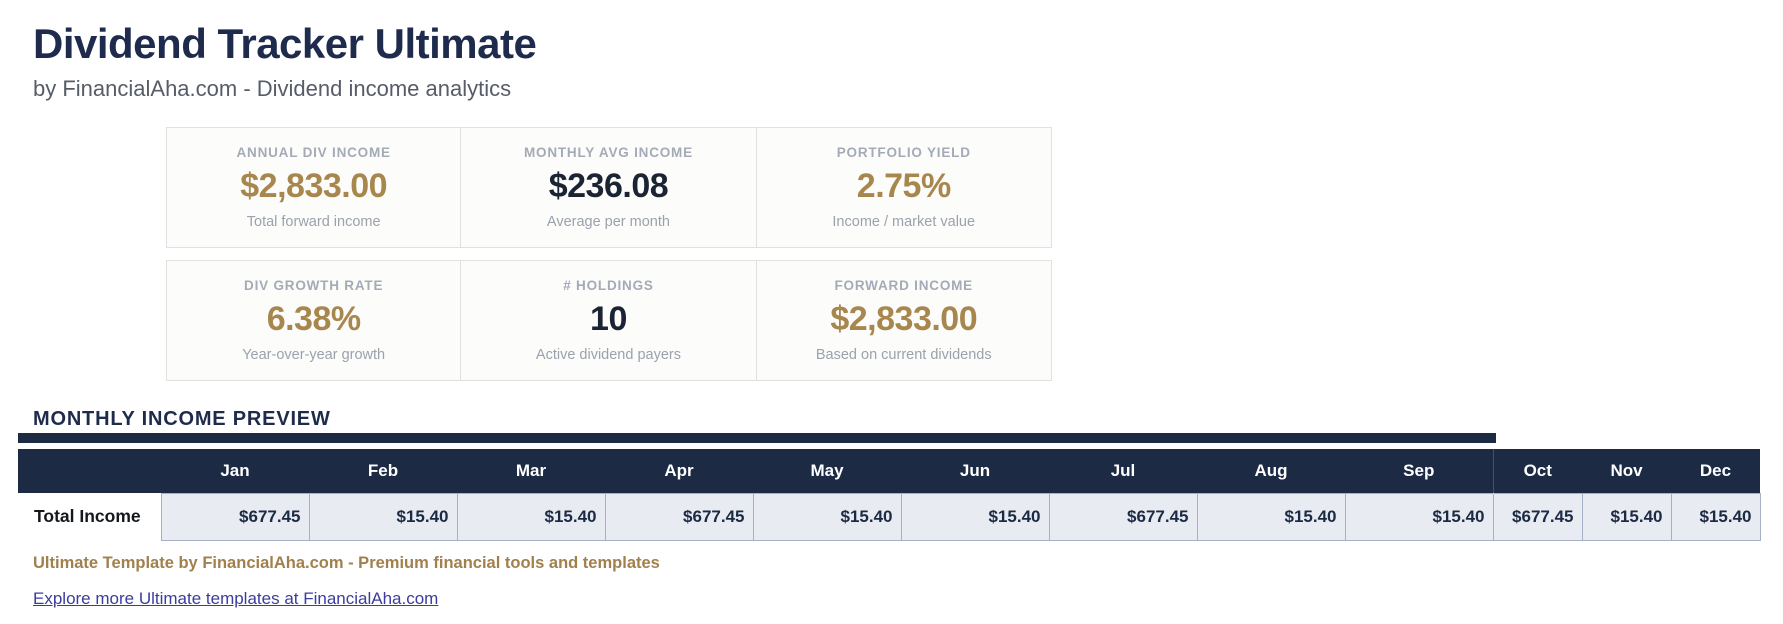 The image size is (1783, 624). What do you see at coordinates (89, 471) in the screenshot?
I see `table-corner-cell` at bounding box center [89, 471].